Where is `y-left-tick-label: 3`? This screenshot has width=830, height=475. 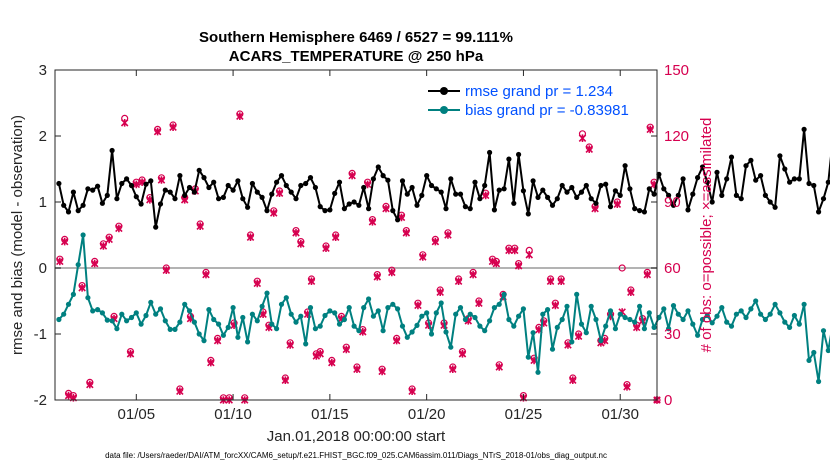 y-left-tick-label: 3 is located at coordinates (43, 70).